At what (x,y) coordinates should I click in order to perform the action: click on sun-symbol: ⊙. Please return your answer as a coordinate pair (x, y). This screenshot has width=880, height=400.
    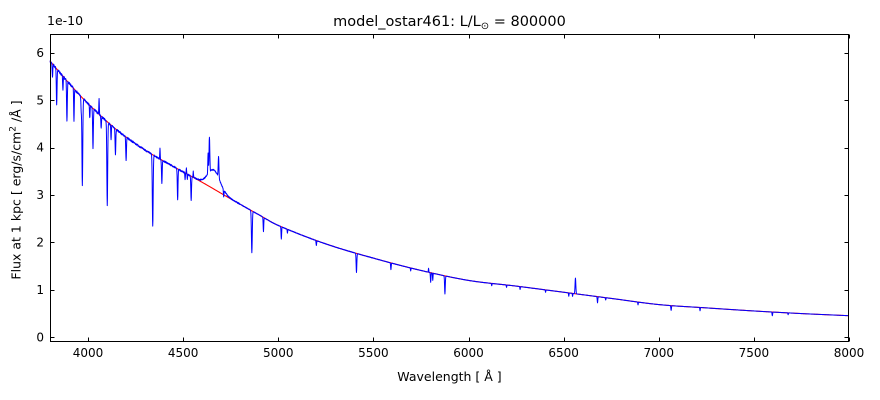
    Looking at the image, I should click on (485, 26).